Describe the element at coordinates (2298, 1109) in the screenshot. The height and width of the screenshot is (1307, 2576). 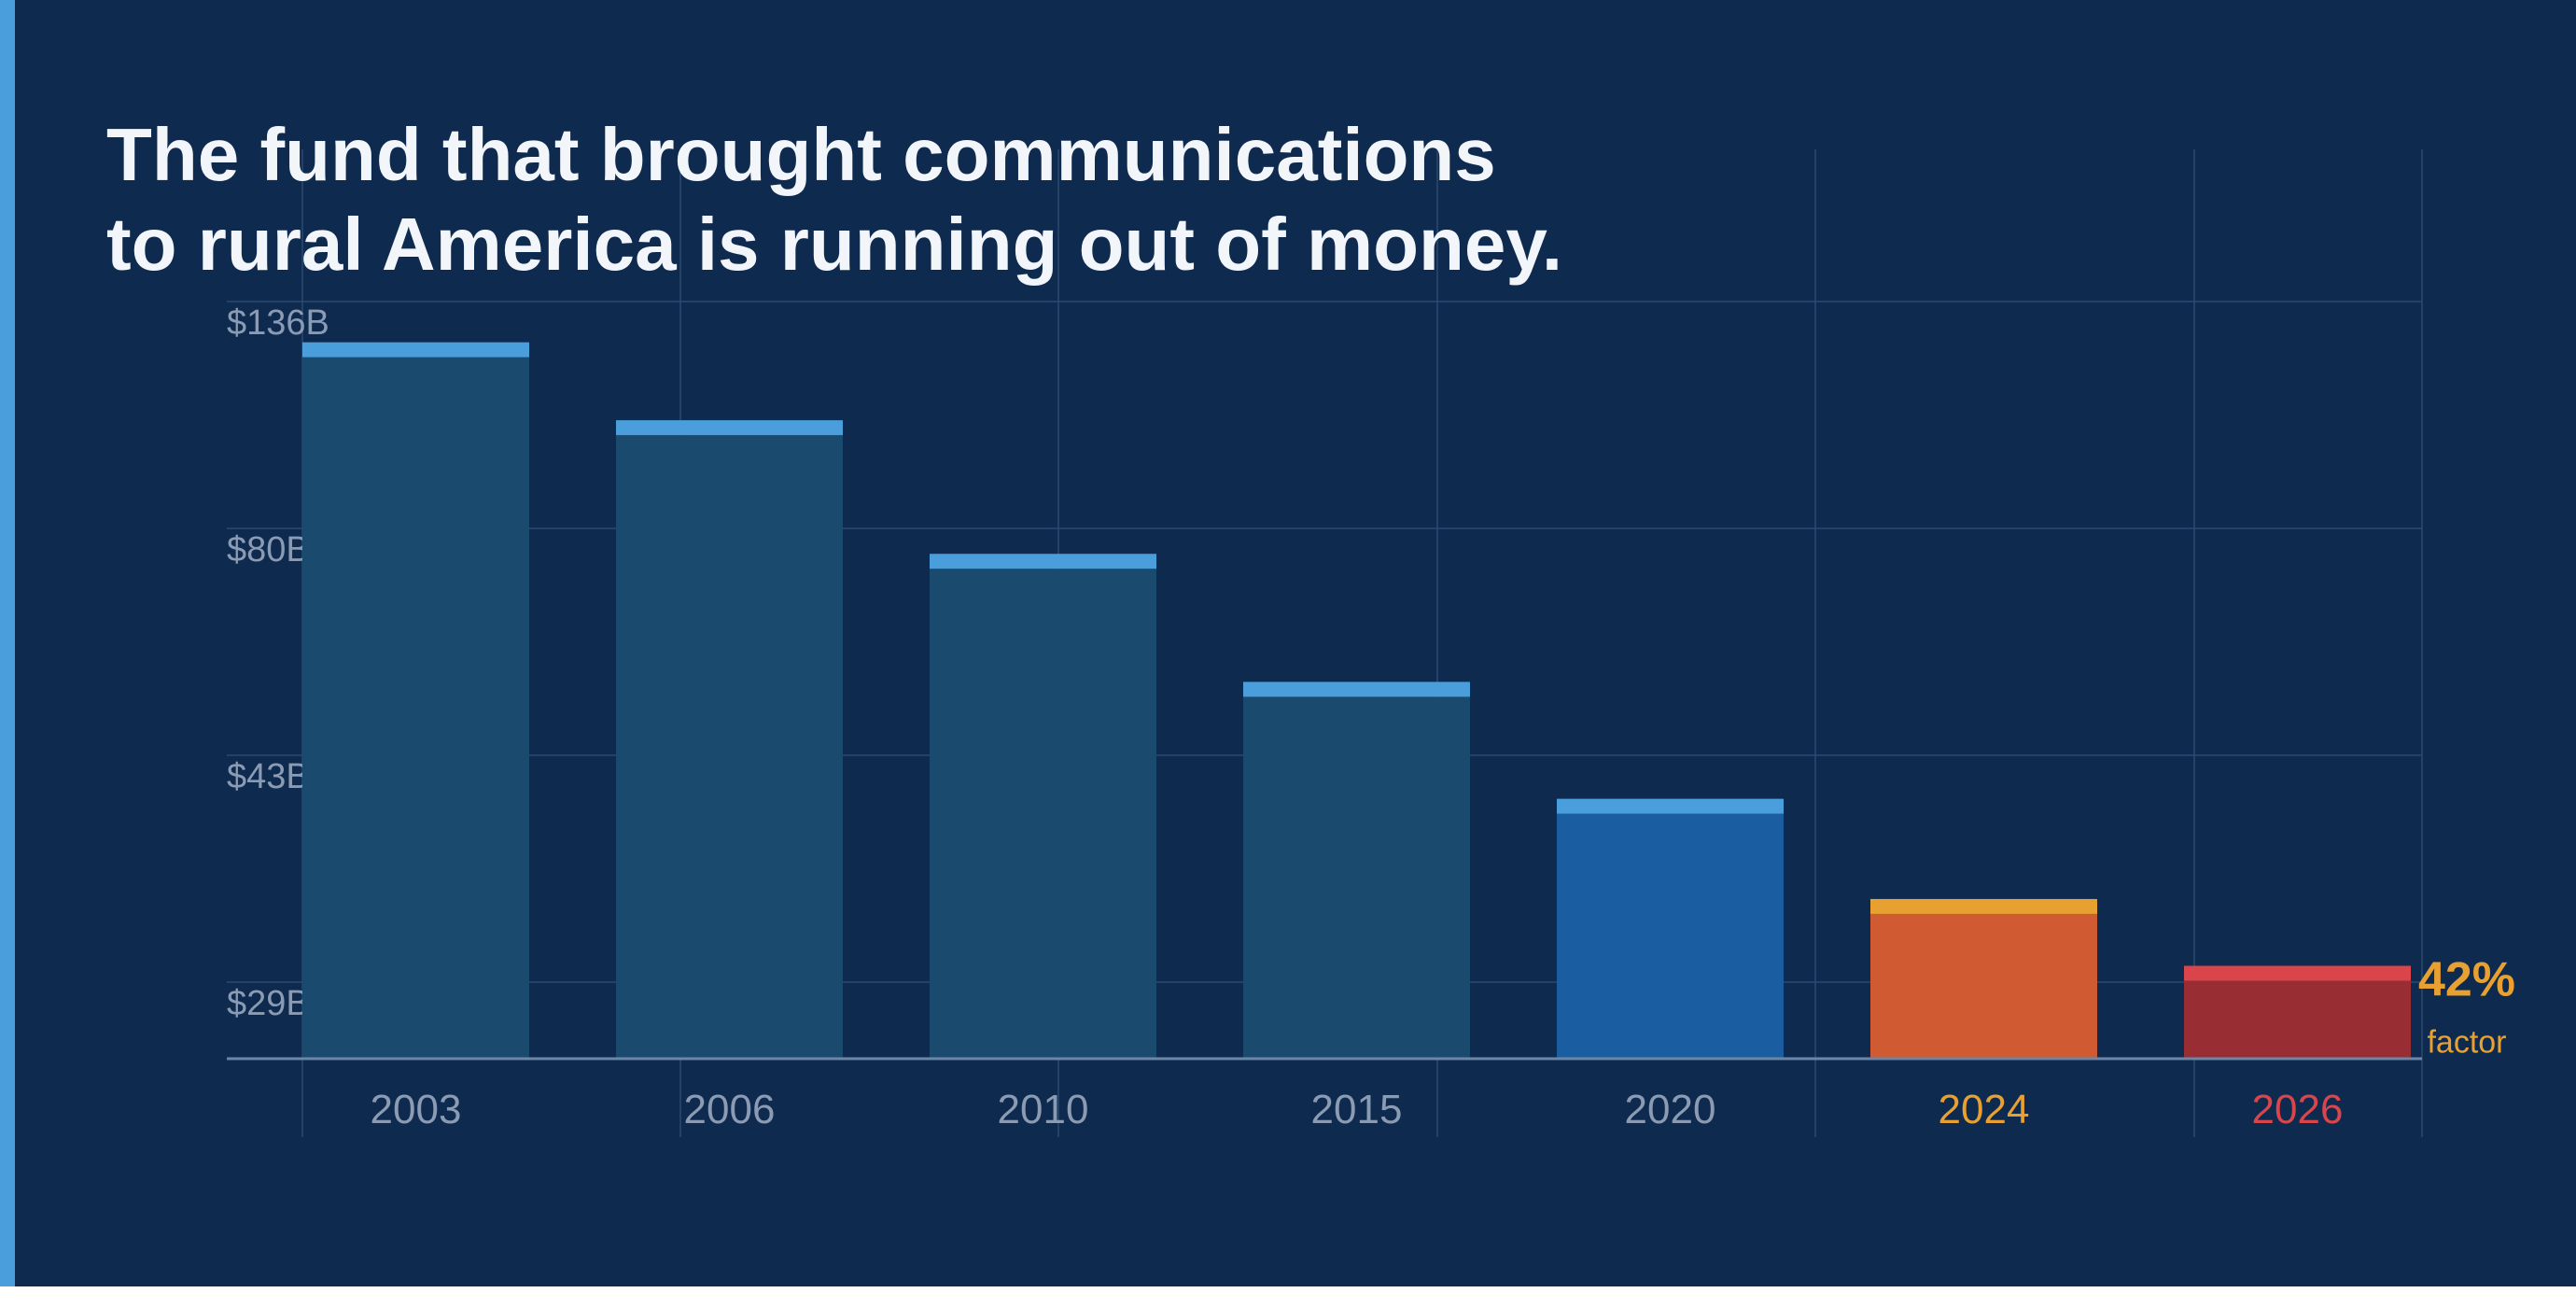
I see `x-tick-label: 2026` at that location.